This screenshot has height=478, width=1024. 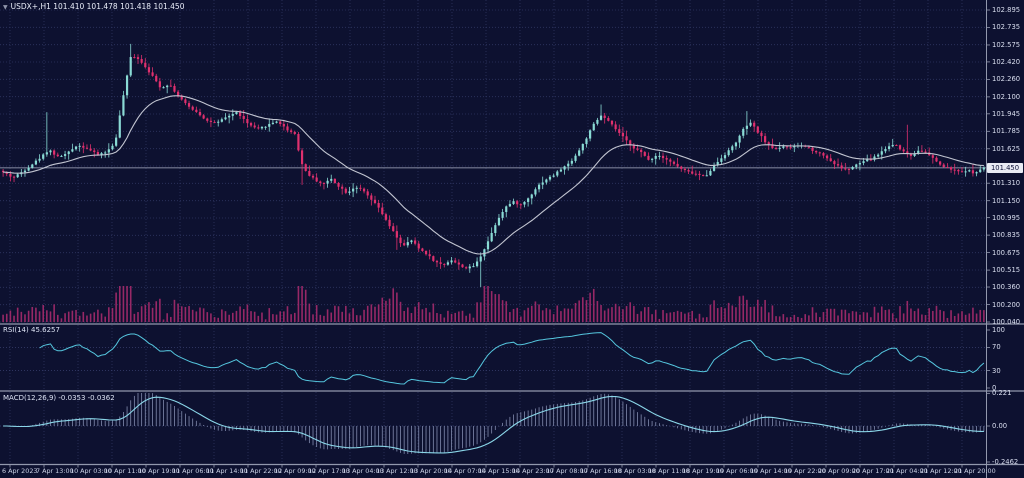 I want to click on volume-bars, so click(x=493, y=304).